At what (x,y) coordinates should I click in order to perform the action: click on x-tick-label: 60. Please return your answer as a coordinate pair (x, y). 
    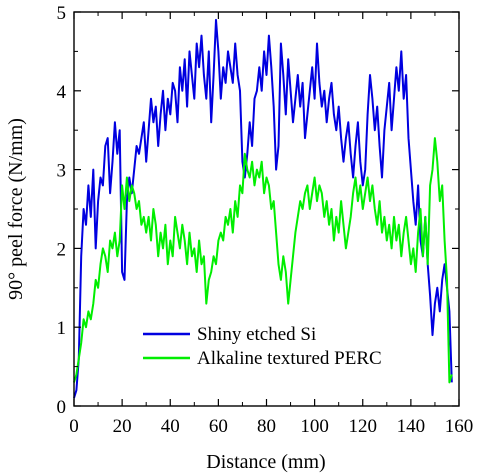
    Looking at the image, I should click on (218, 426).